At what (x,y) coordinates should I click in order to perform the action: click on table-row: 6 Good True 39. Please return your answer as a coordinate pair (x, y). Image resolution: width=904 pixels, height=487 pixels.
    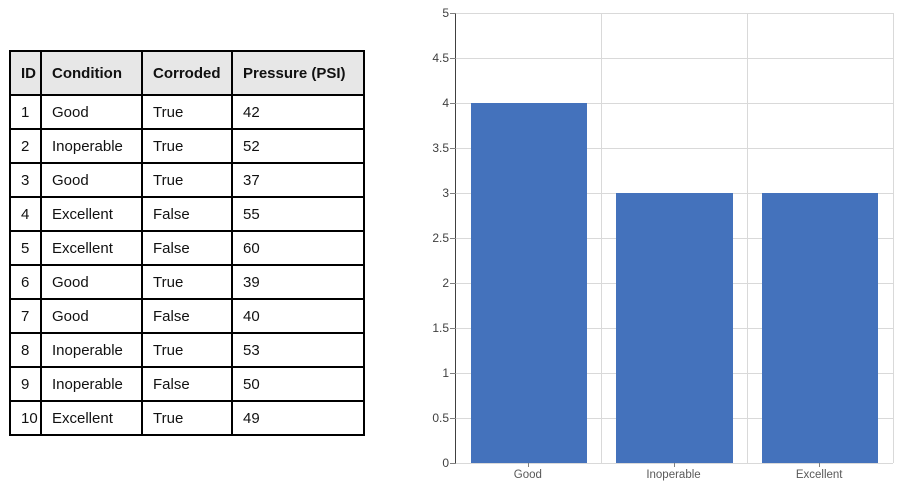
    Looking at the image, I should click on (187, 282).